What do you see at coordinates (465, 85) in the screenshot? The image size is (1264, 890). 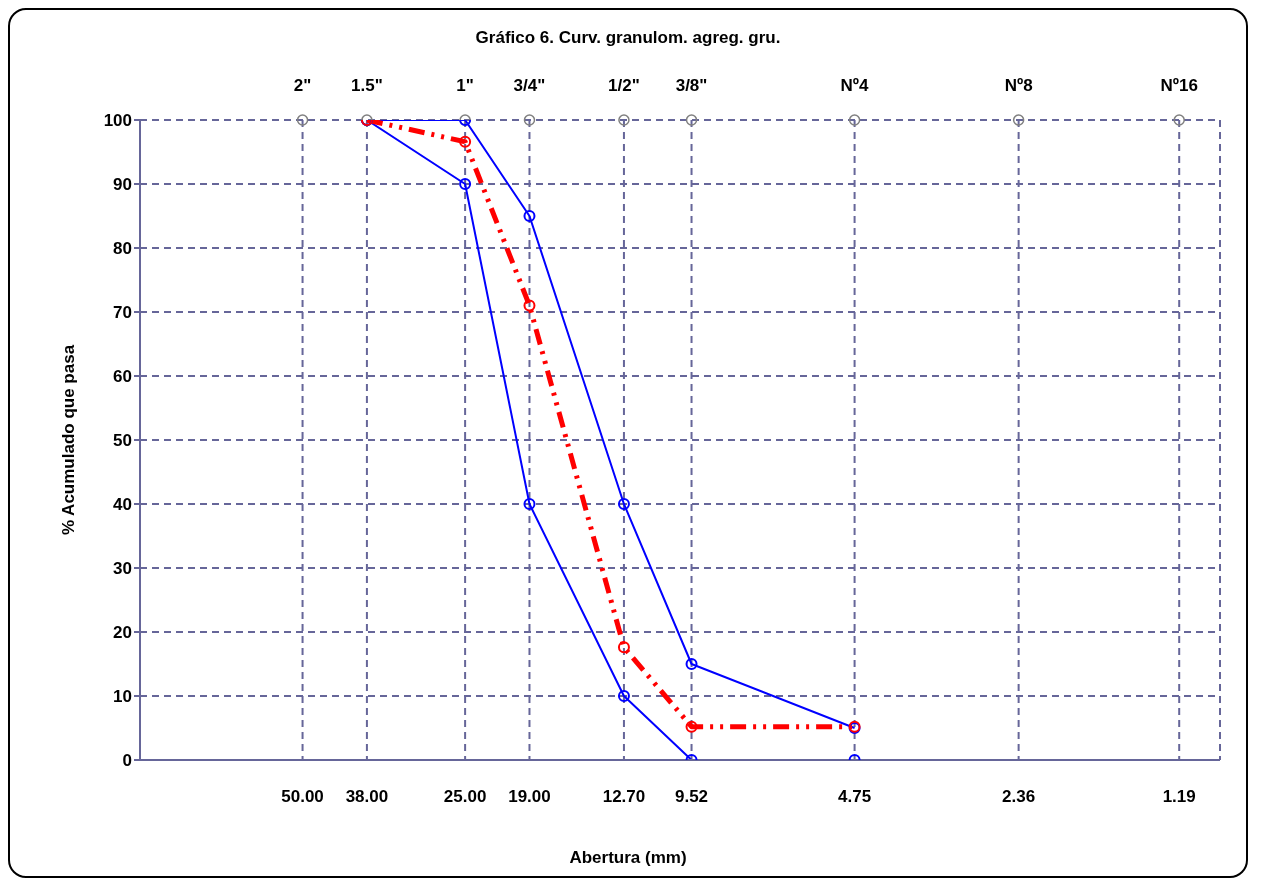 I see `annotation: 1"` at bounding box center [465, 85].